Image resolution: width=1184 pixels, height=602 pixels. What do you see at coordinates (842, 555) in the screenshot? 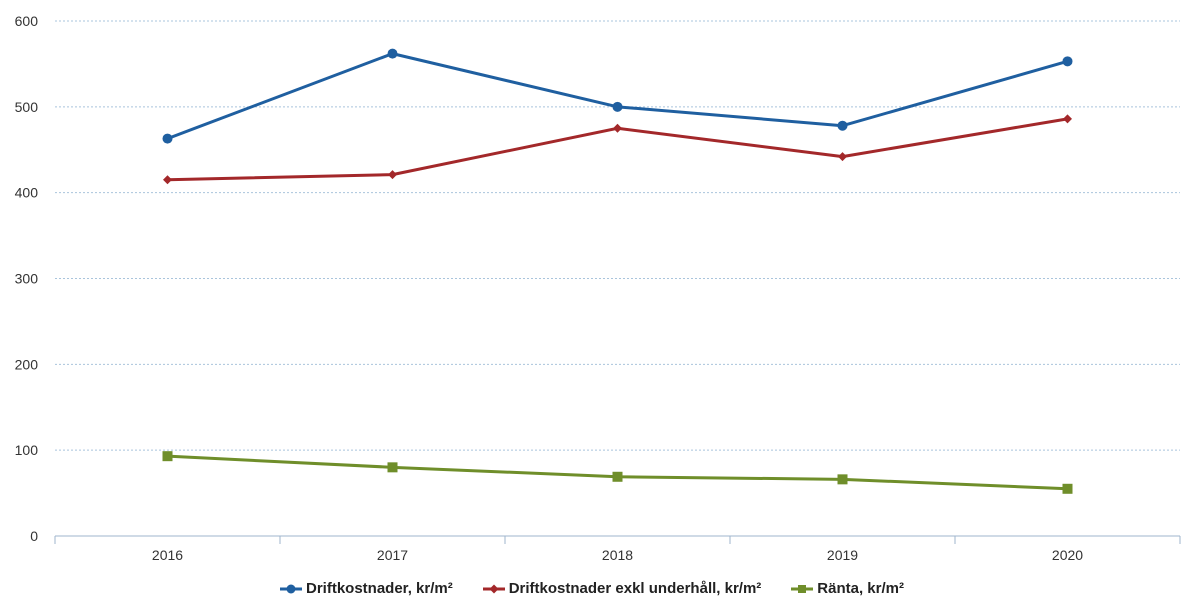
I see `x-tick-label: 2019` at bounding box center [842, 555].